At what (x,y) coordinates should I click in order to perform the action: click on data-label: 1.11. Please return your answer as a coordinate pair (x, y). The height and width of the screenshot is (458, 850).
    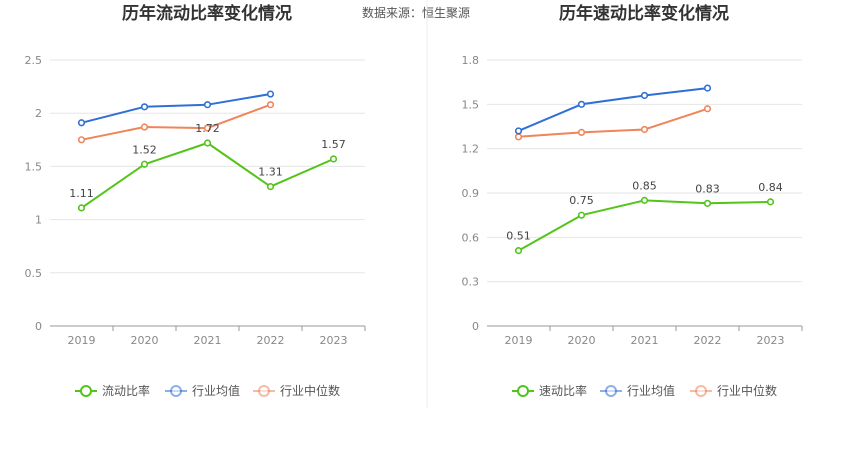
    Looking at the image, I should click on (81, 193).